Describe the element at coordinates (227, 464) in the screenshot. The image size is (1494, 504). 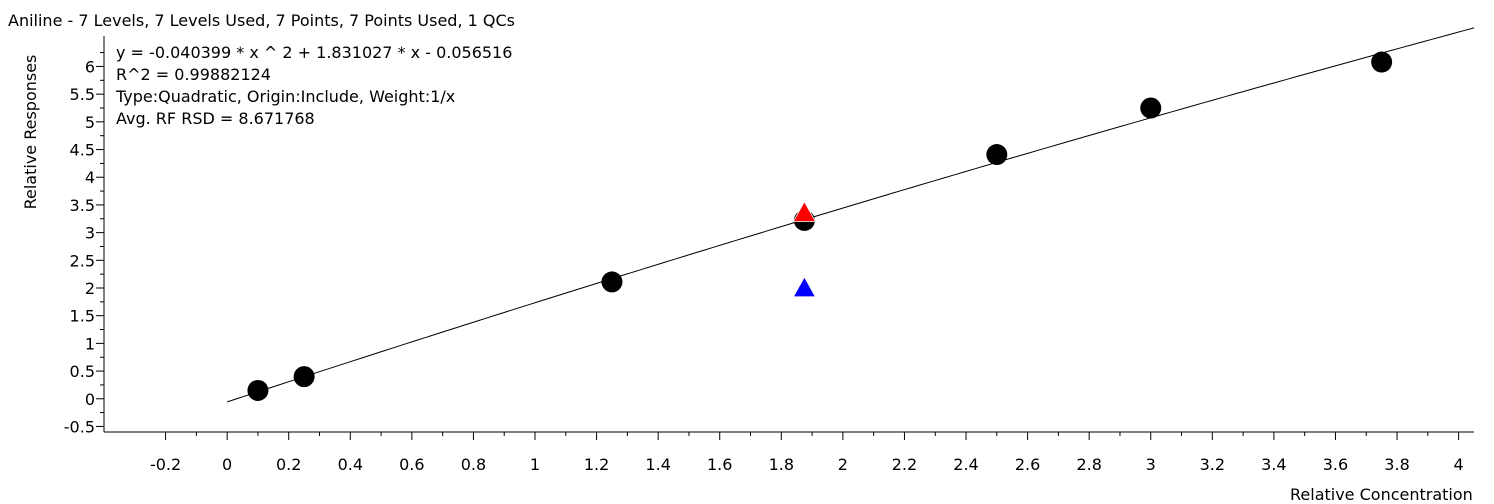
I see `x-tick-label: 0` at that location.